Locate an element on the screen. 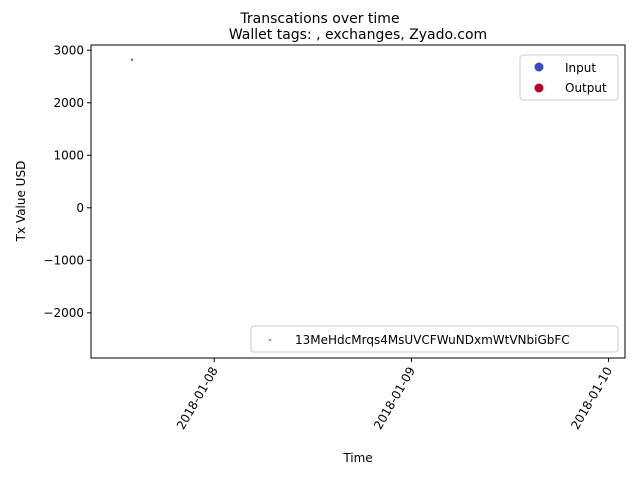  color-legend-frame is located at coordinates (569, 77).